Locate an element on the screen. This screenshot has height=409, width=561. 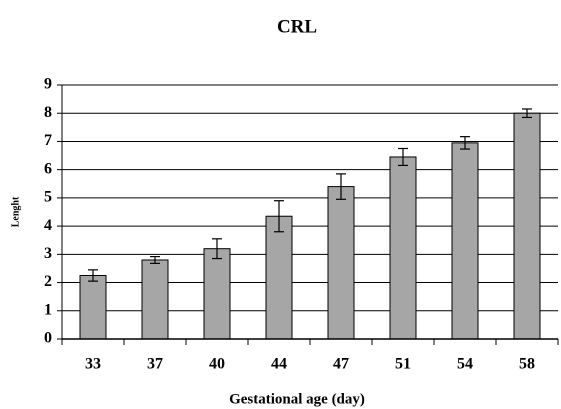
x-tick-label: 44 is located at coordinates (279, 364).